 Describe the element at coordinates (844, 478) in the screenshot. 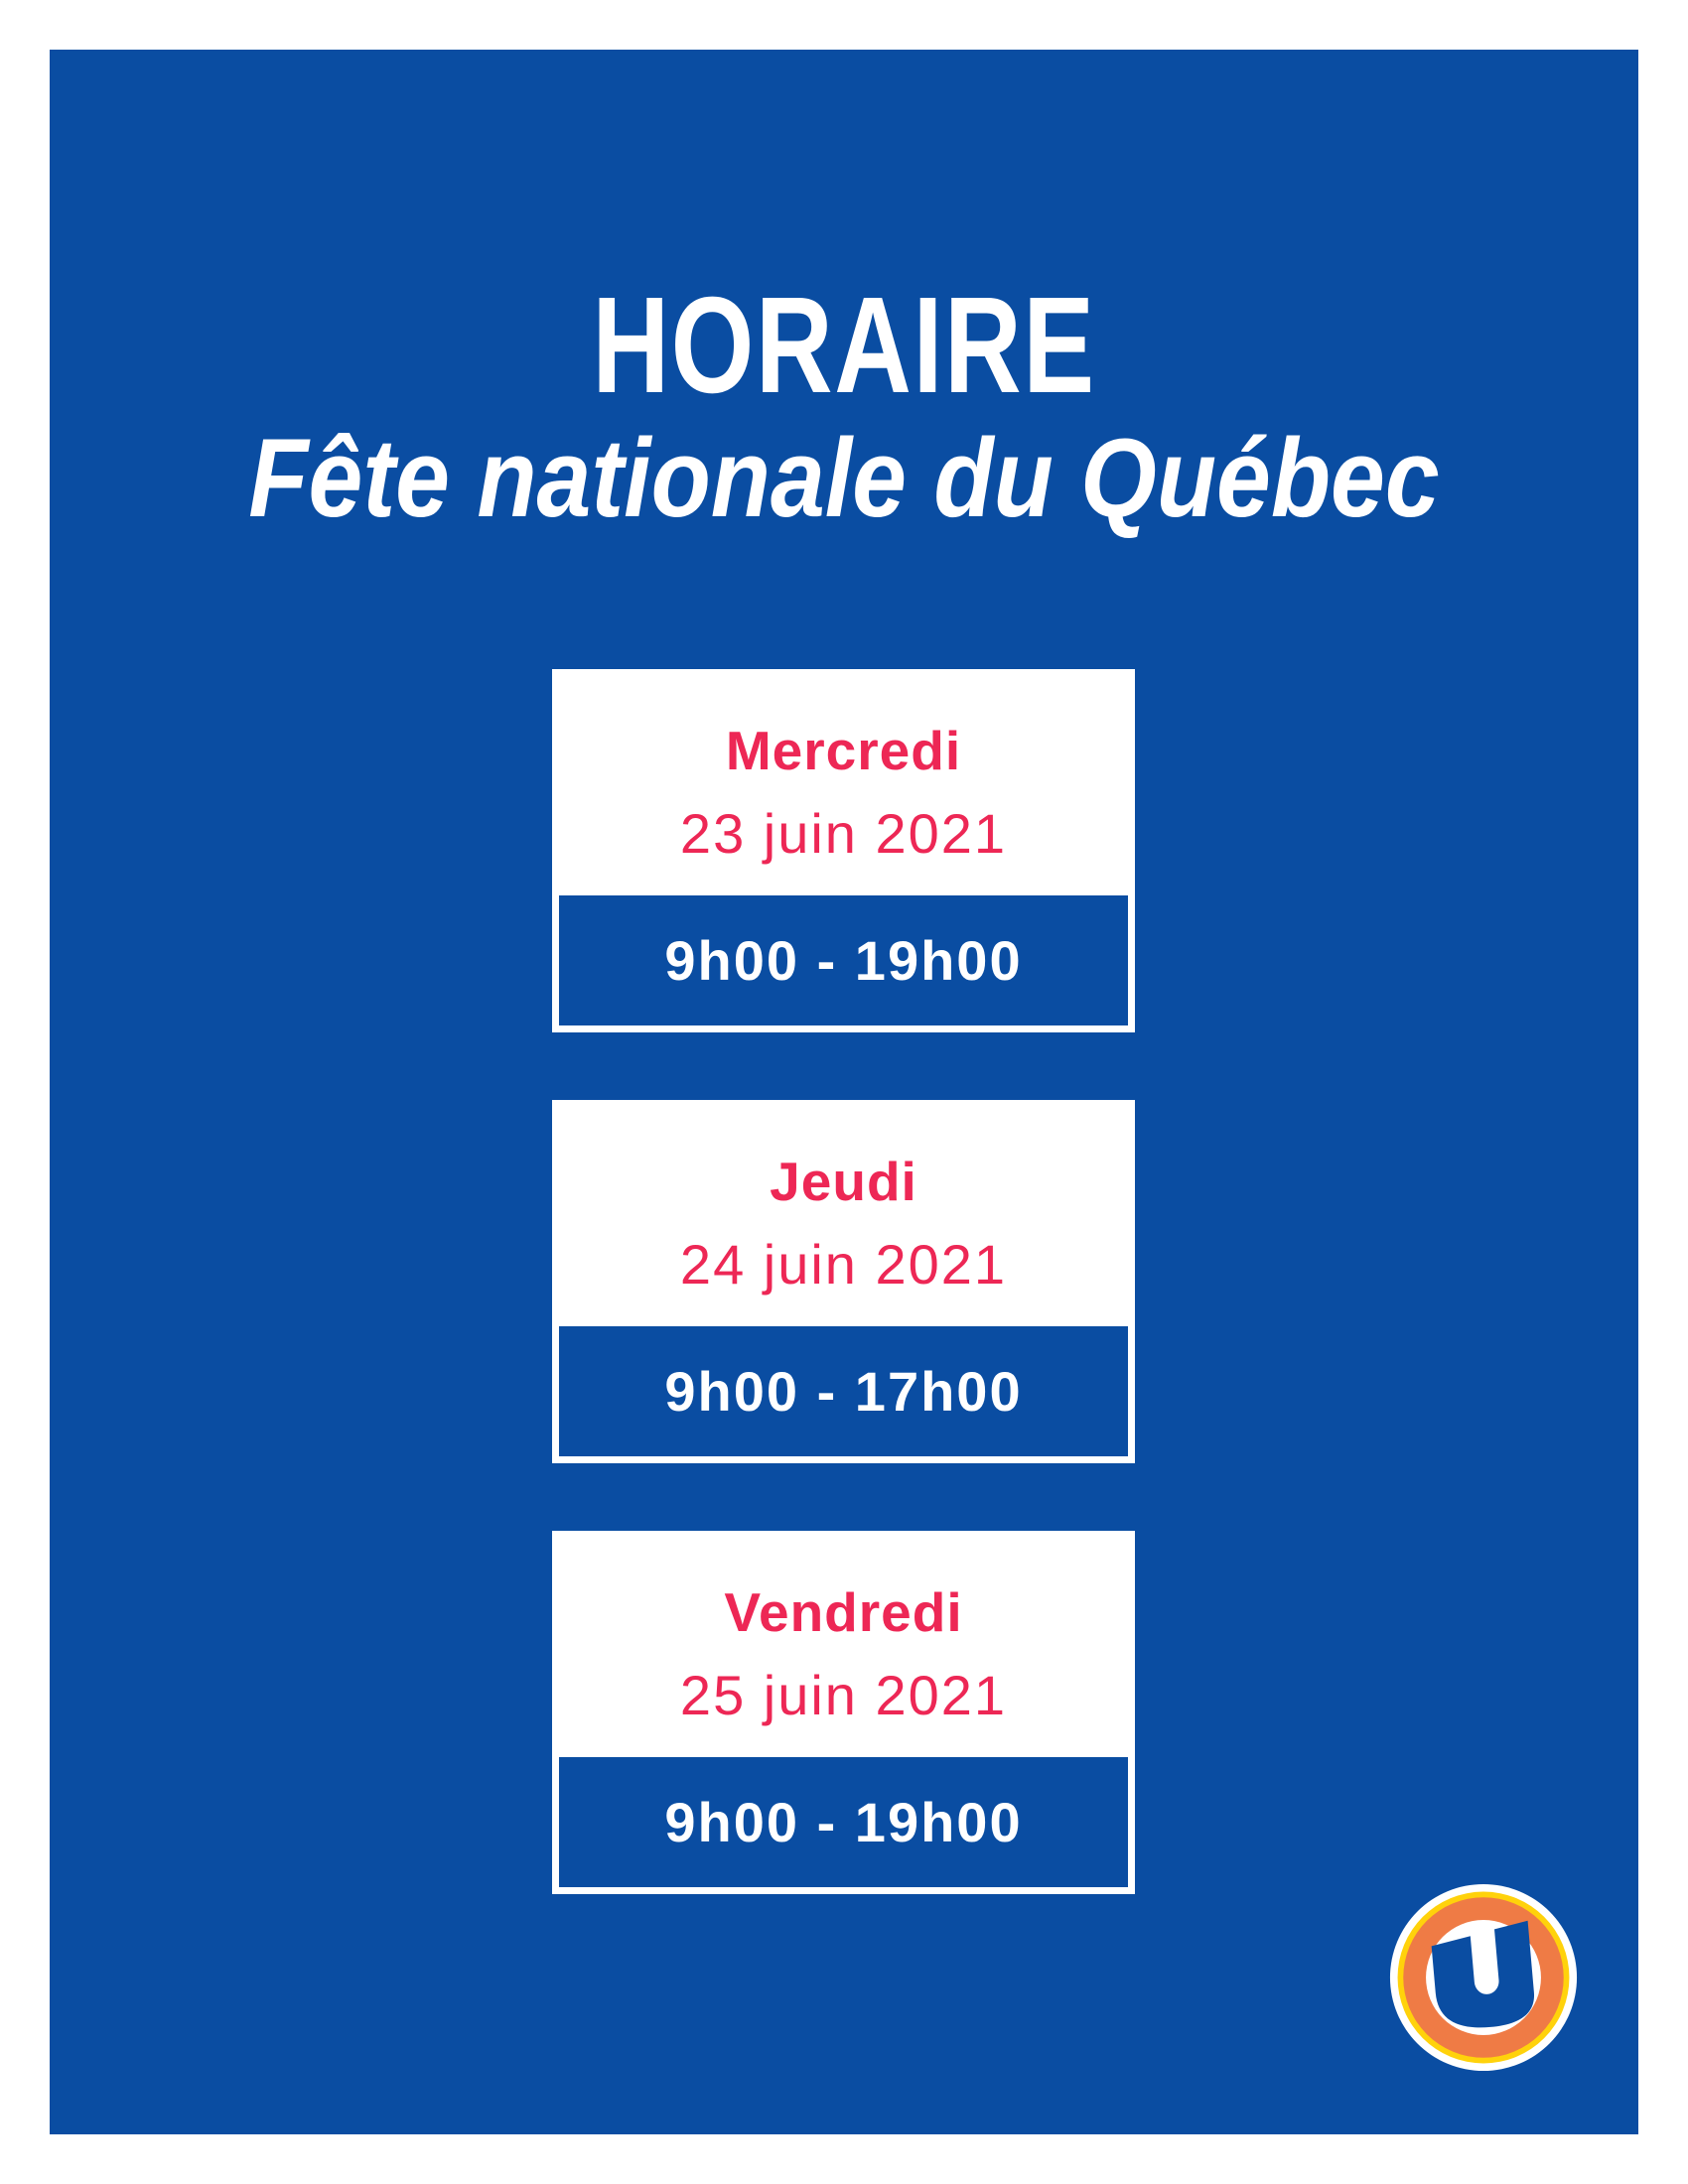

I see `poster-subtitle: Fête nationale du Québec` at that location.